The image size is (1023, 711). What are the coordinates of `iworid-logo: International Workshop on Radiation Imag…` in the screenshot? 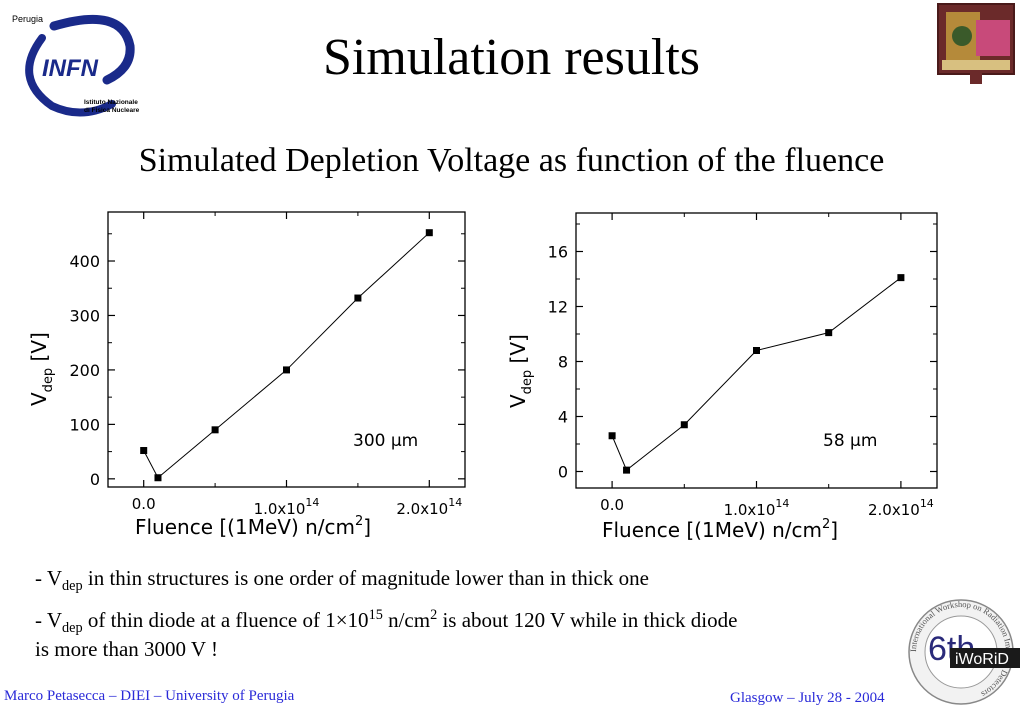 It's located at (961, 652).